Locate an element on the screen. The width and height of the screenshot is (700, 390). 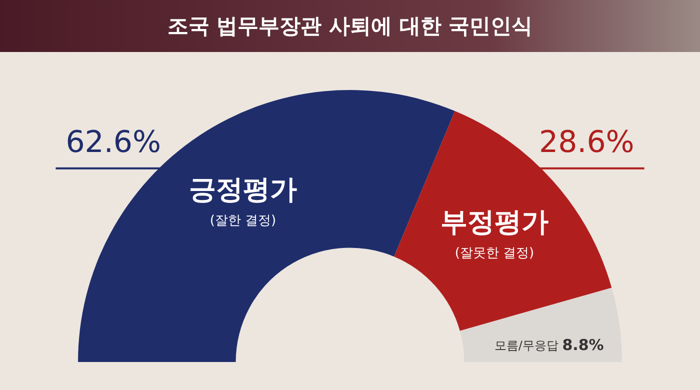
data-label: 28.6% is located at coordinates (586, 142).